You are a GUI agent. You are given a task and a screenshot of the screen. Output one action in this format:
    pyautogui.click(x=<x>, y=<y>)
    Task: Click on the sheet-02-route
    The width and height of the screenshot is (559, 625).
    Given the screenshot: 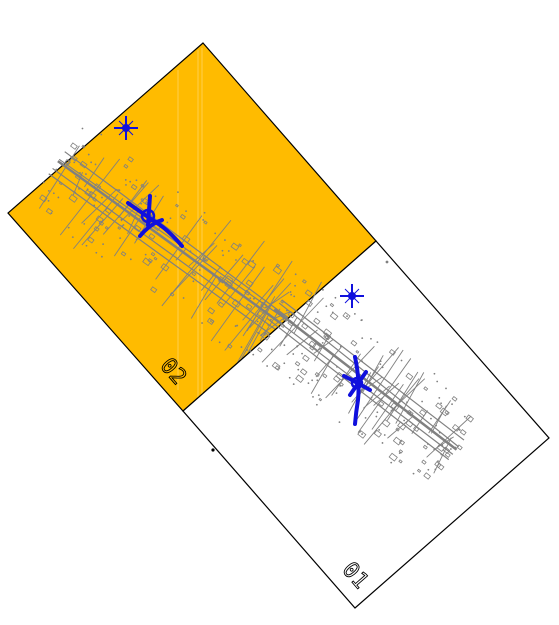 What is the action you would take?
    pyautogui.click(x=155, y=221)
    